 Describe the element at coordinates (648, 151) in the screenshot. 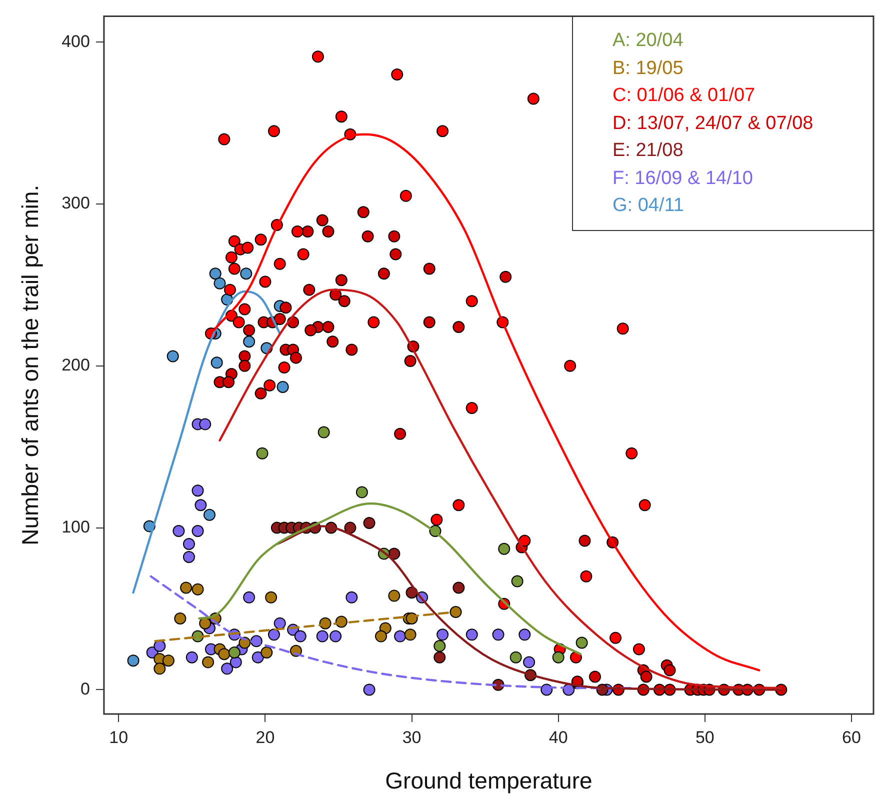

I see `text: E: 21/08` at that location.